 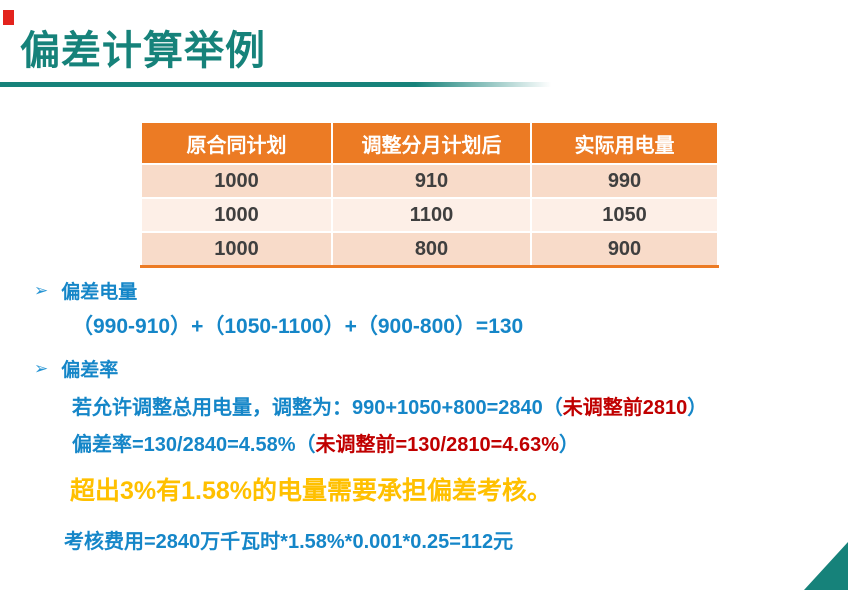 I want to click on table-header-adjusted-plan: 调整分月计划后, so click(x=431, y=143).